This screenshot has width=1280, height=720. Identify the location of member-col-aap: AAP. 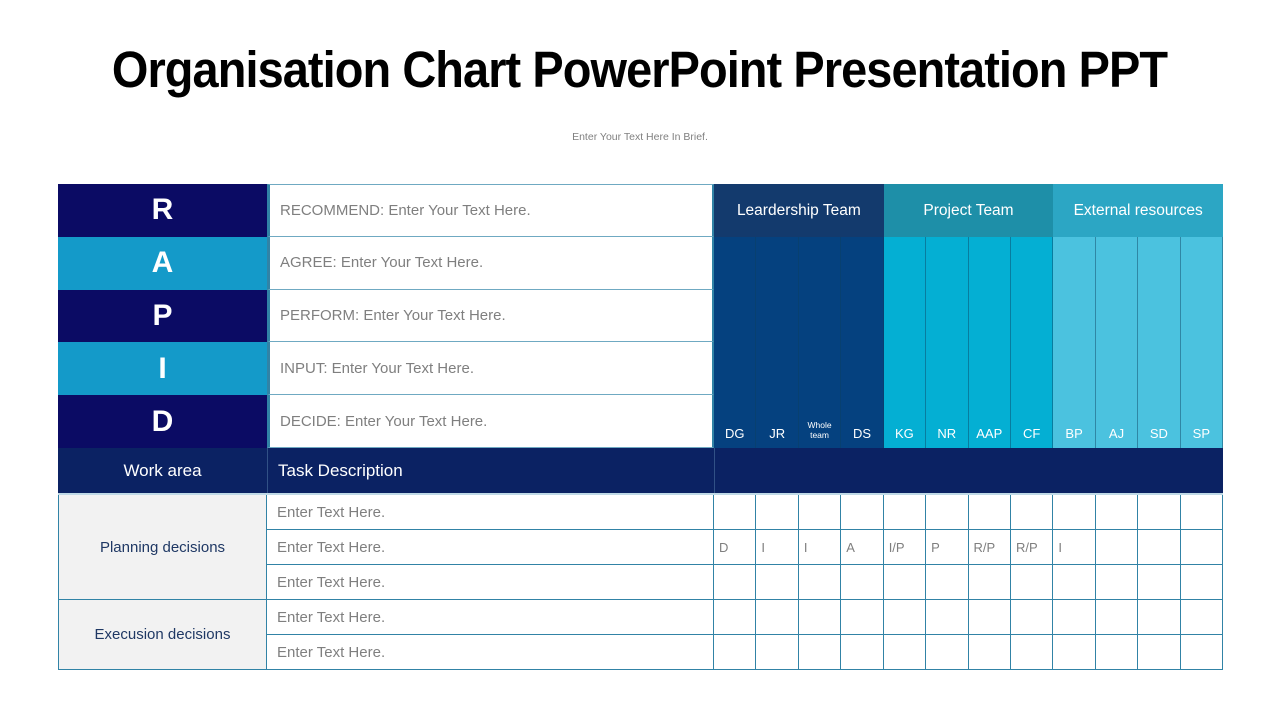
(989, 342).